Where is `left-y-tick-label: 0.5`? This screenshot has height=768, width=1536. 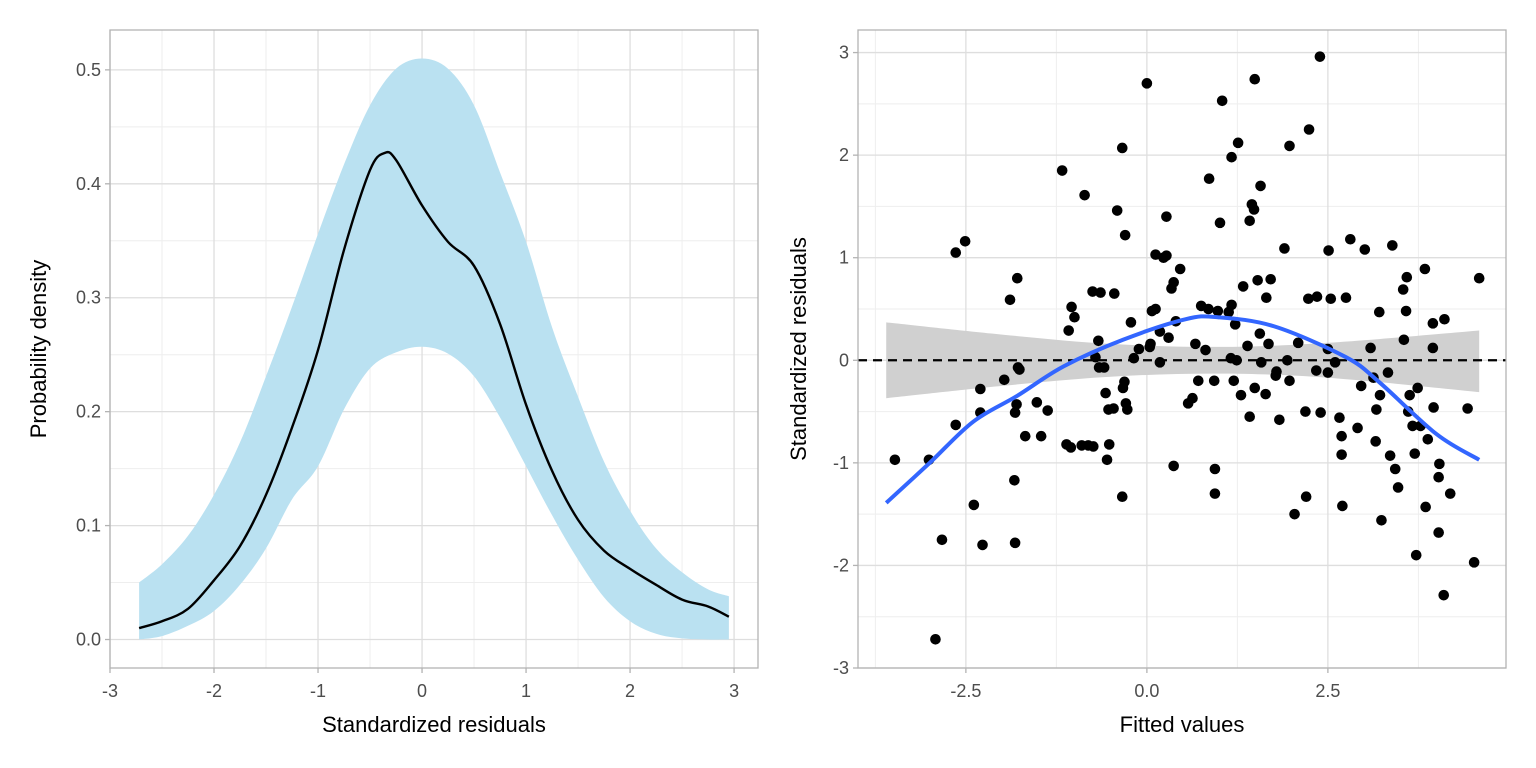
left-y-tick-label: 0.5 is located at coordinates (88, 70).